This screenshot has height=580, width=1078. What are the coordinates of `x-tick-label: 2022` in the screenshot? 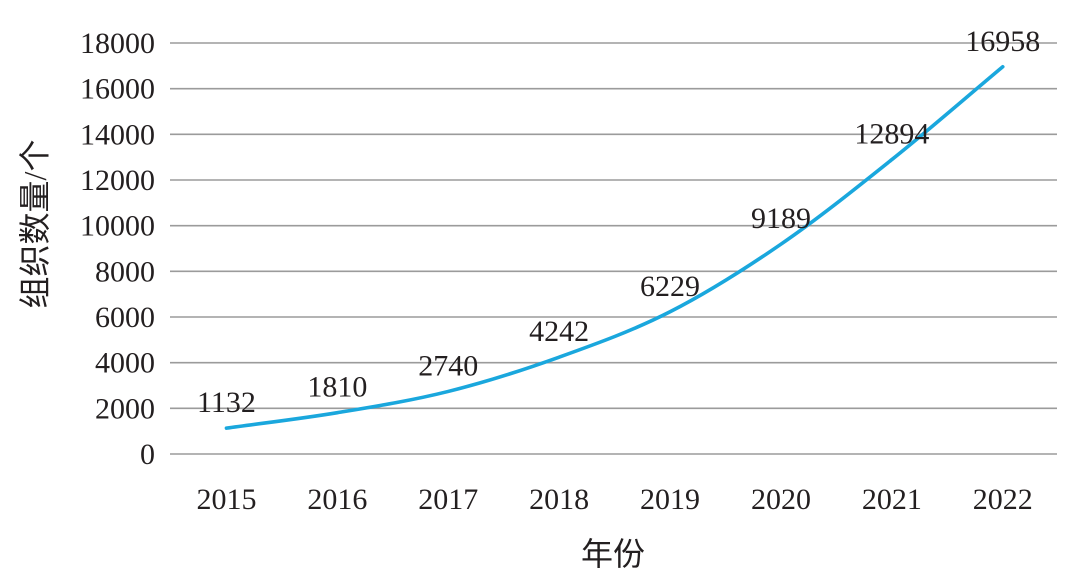 It's located at (1003, 499).